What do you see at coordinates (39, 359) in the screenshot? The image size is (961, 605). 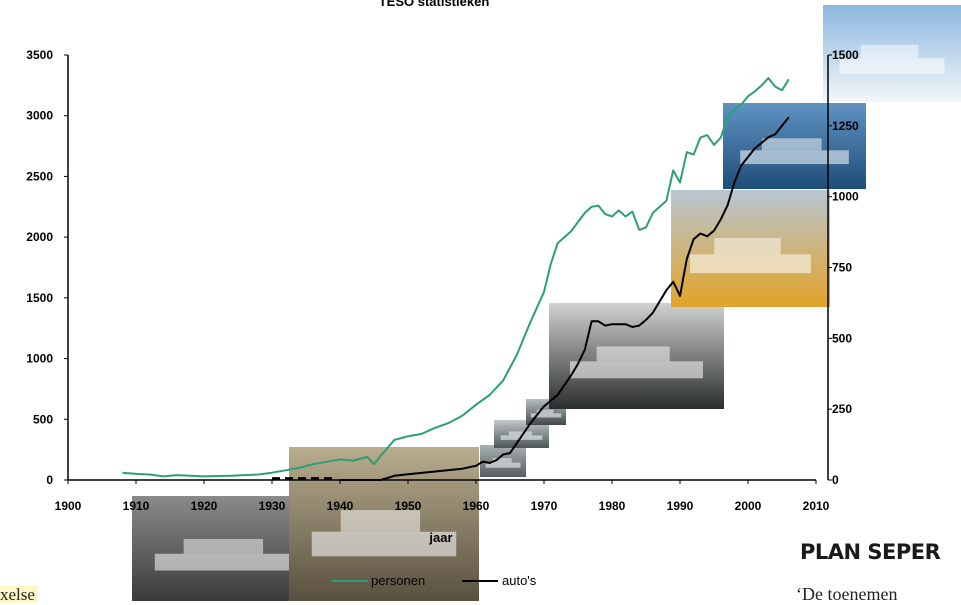 I see `left-y-tick-label: 1000` at bounding box center [39, 359].